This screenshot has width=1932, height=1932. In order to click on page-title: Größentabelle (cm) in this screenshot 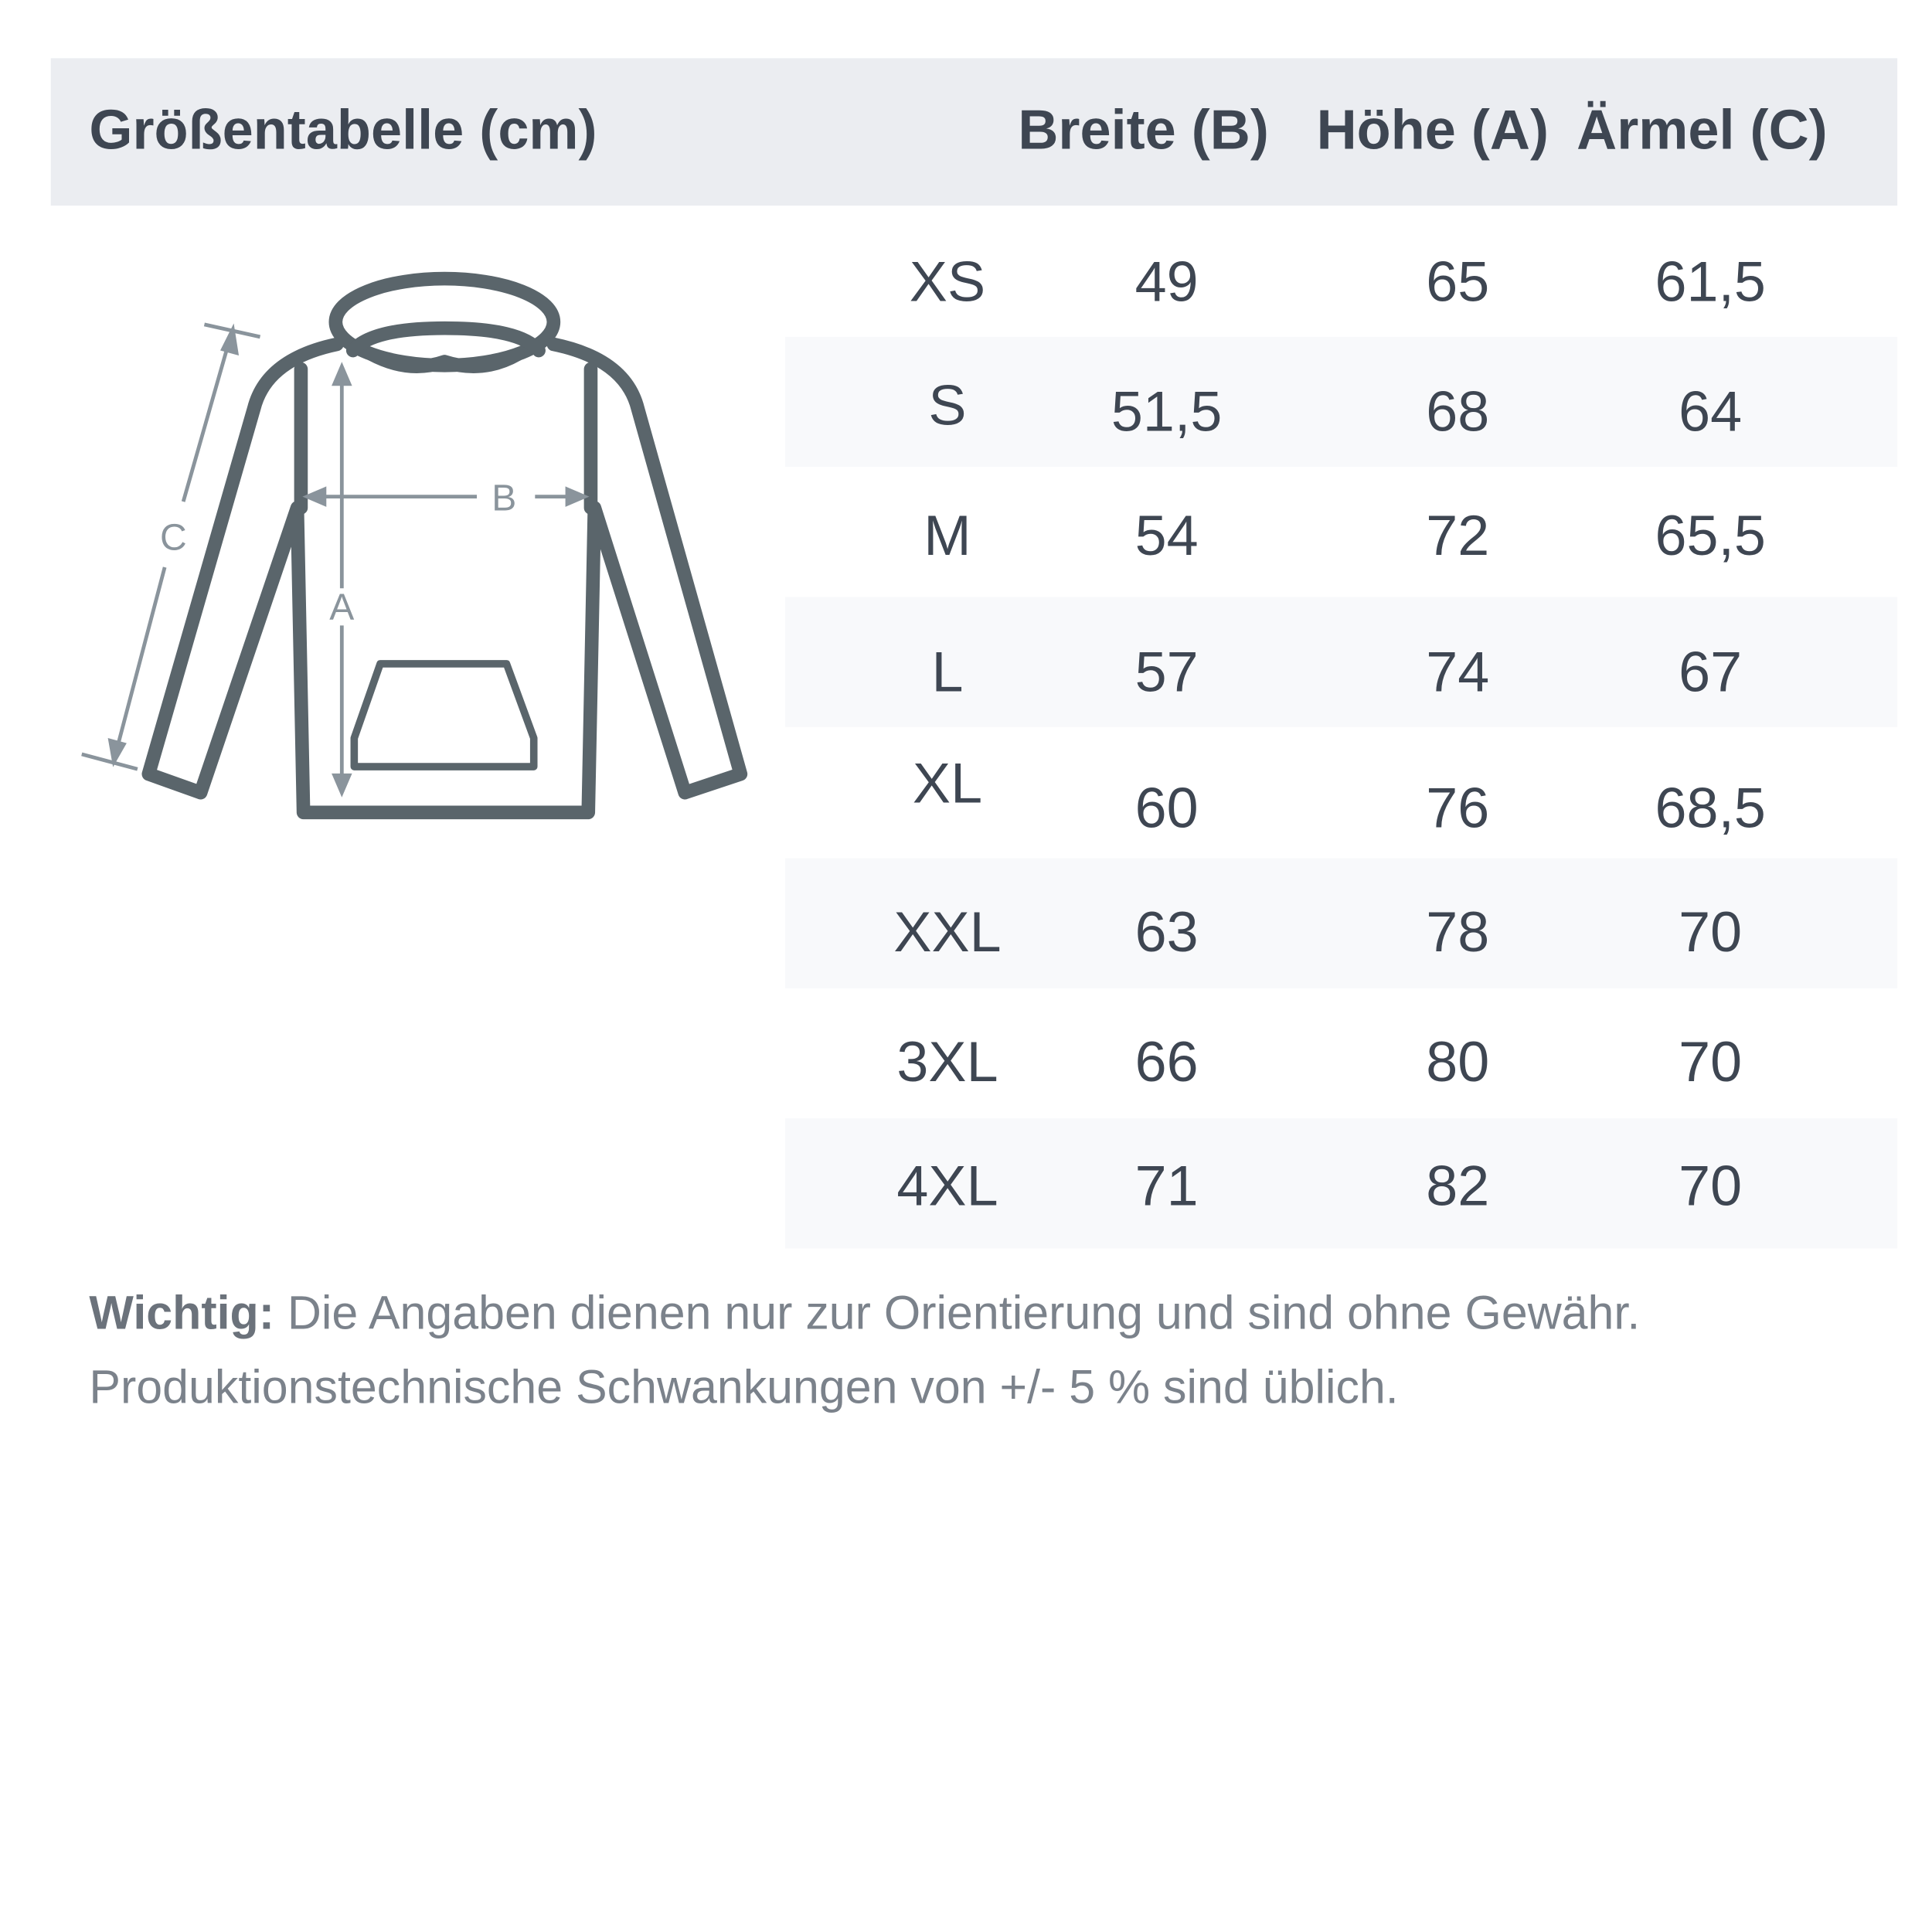, I will do `click(343, 129)`.